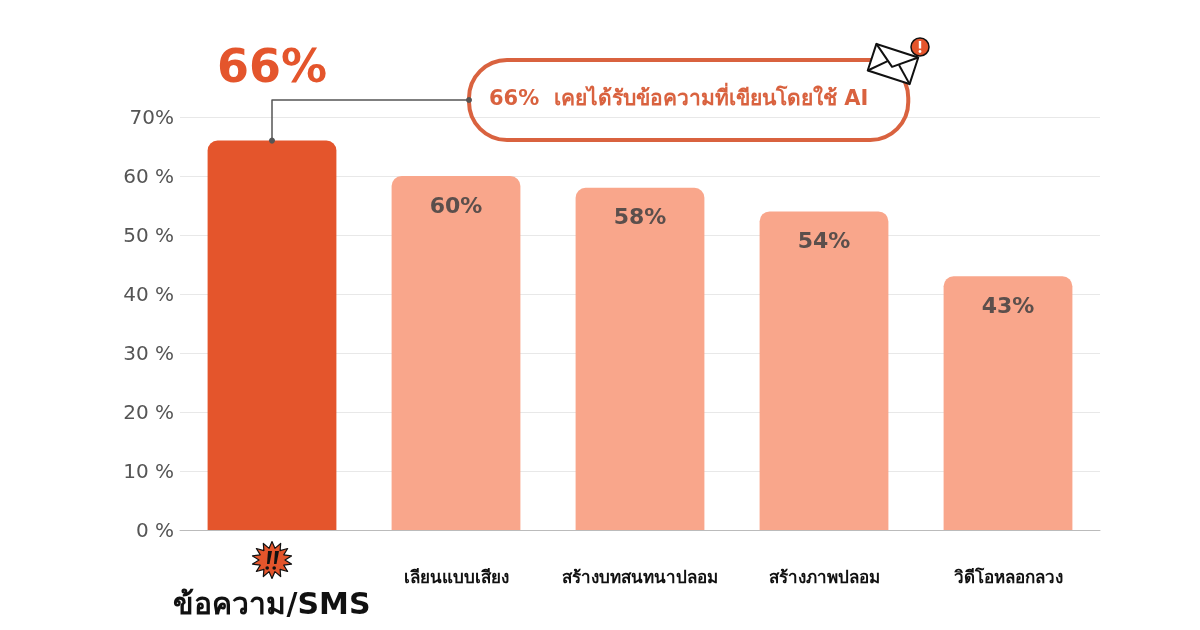 The width and height of the screenshot is (1200, 630). What do you see at coordinates (456, 576) in the screenshot?
I see `x-tick-label: เลียนแบบเสียง` at bounding box center [456, 576].